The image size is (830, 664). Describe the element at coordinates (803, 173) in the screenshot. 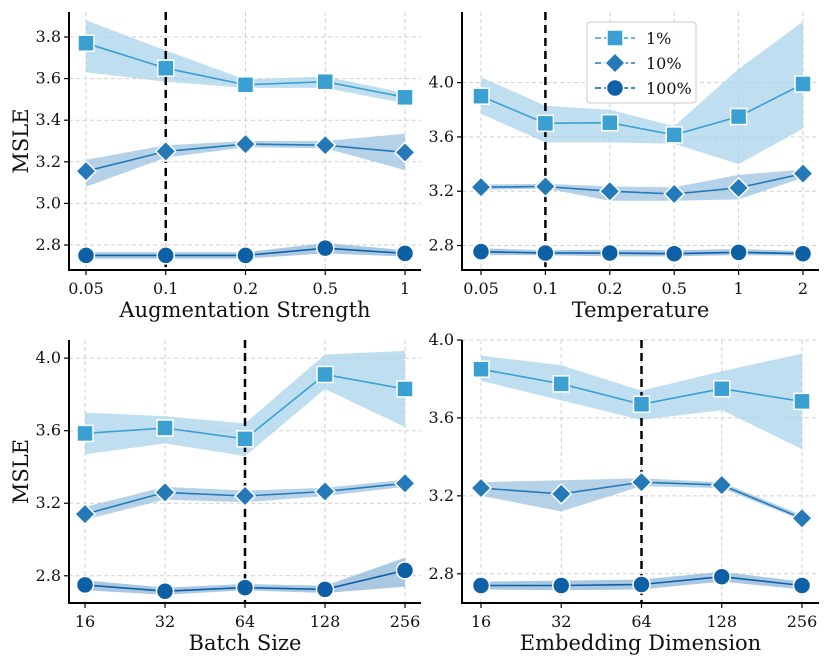

I see `point-10%-2` at that location.